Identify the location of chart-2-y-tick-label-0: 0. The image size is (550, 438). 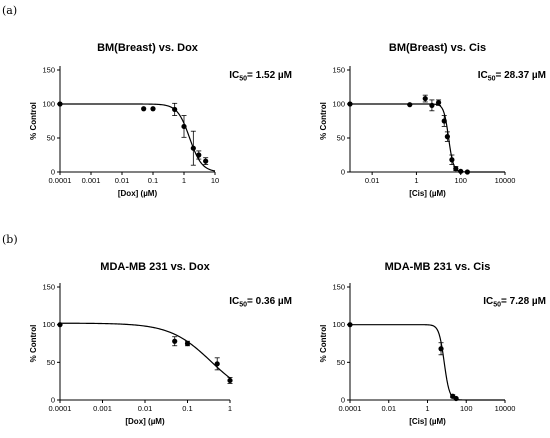
(343, 172).